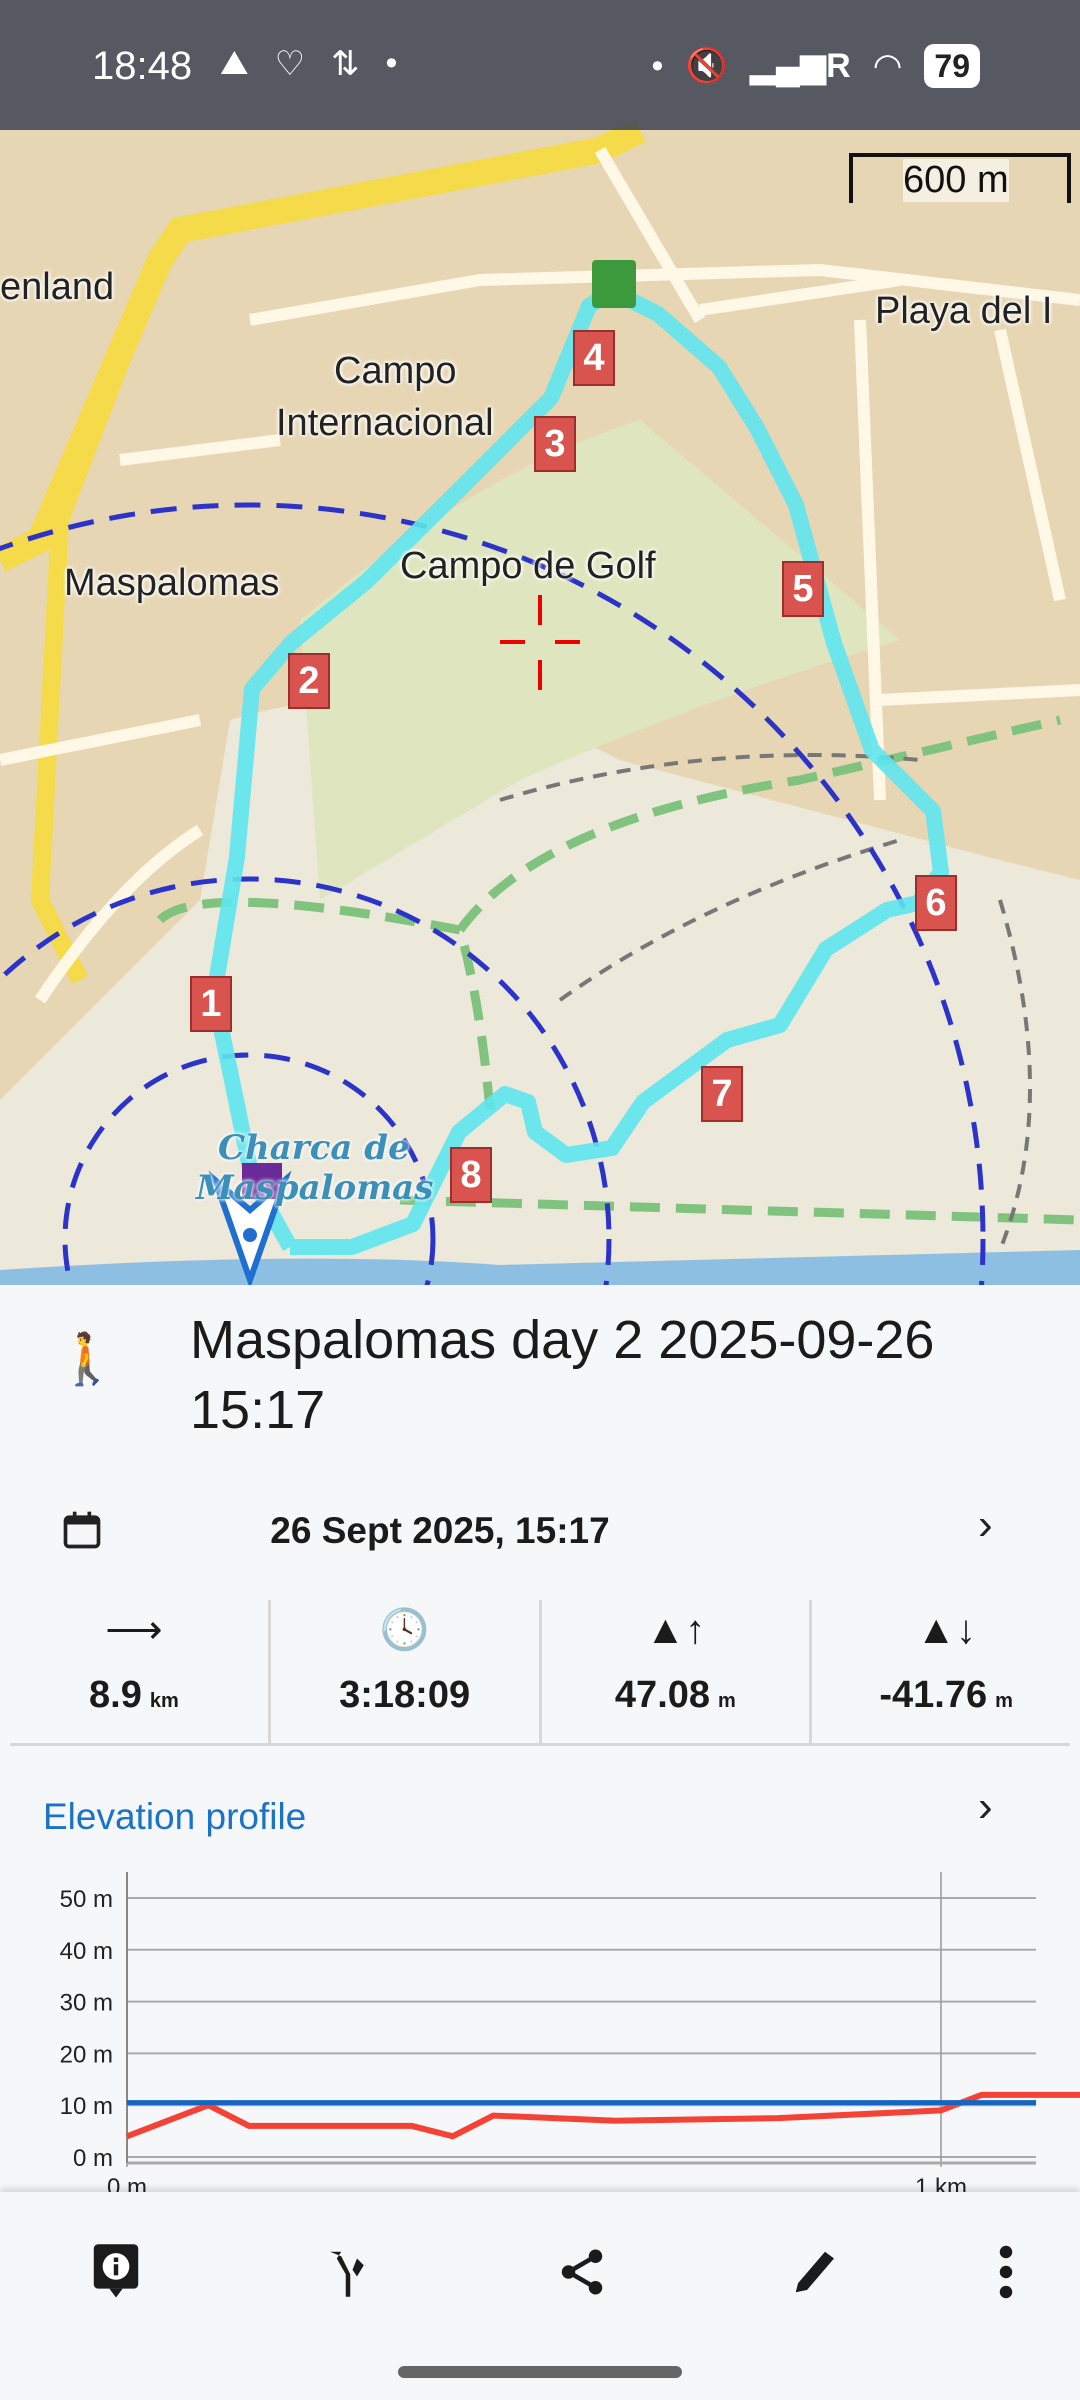 The image size is (1080, 2400). Describe the element at coordinates (315, 1188) in the screenshot. I see `water-label: Maspalomas` at that location.